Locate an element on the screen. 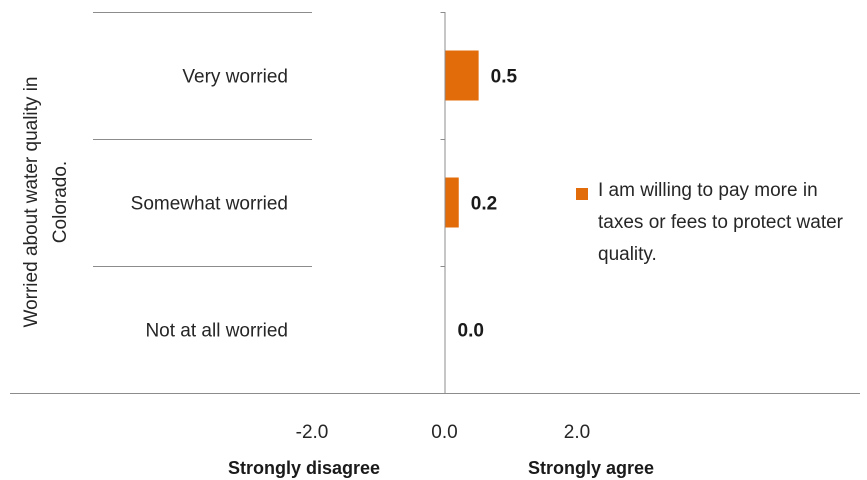 The height and width of the screenshot is (480, 867). x-tick-label: 0.0 is located at coordinates (444, 432).